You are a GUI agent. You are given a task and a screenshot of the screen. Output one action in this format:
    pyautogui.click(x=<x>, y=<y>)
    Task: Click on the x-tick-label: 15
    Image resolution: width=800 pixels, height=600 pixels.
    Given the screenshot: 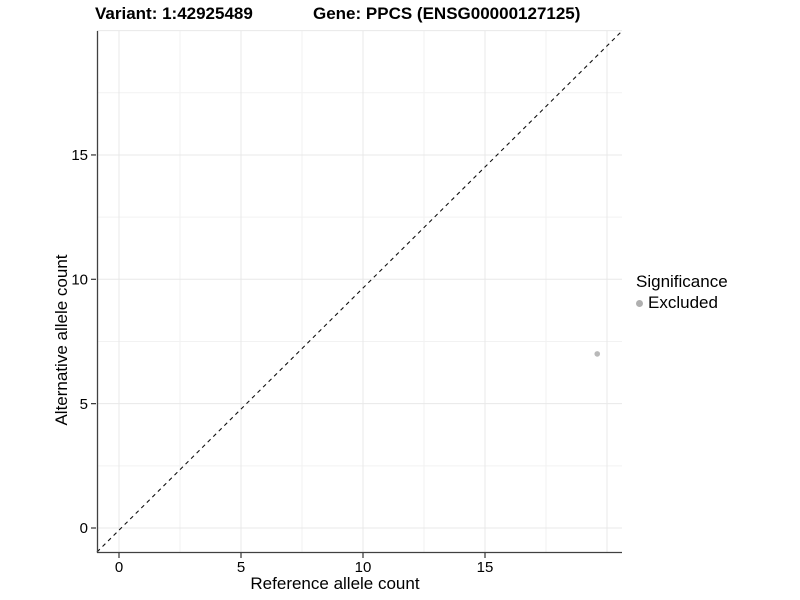 What is the action you would take?
    pyautogui.click(x=485, y=567)
    